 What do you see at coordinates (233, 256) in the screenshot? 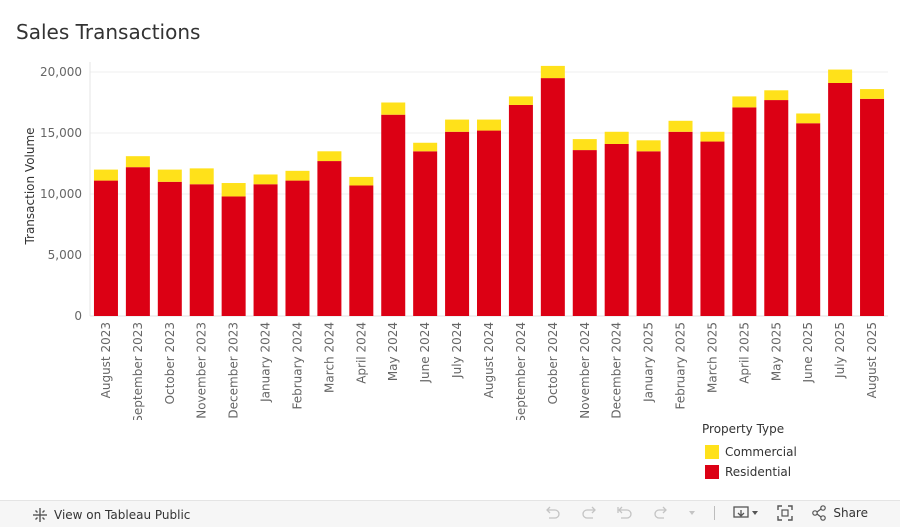
I see `bar-residential-december-2023` at bounding box center [233, 256].